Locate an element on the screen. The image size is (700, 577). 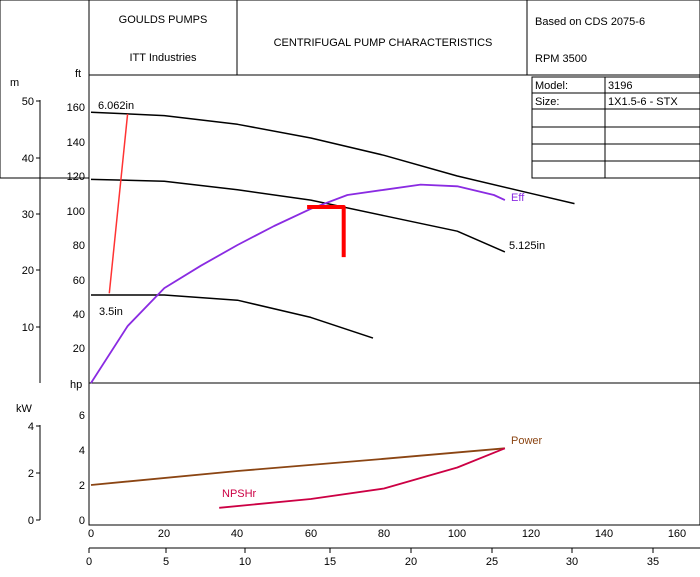
gpm-tick-120: 120 is located at coordinates (531, 534).